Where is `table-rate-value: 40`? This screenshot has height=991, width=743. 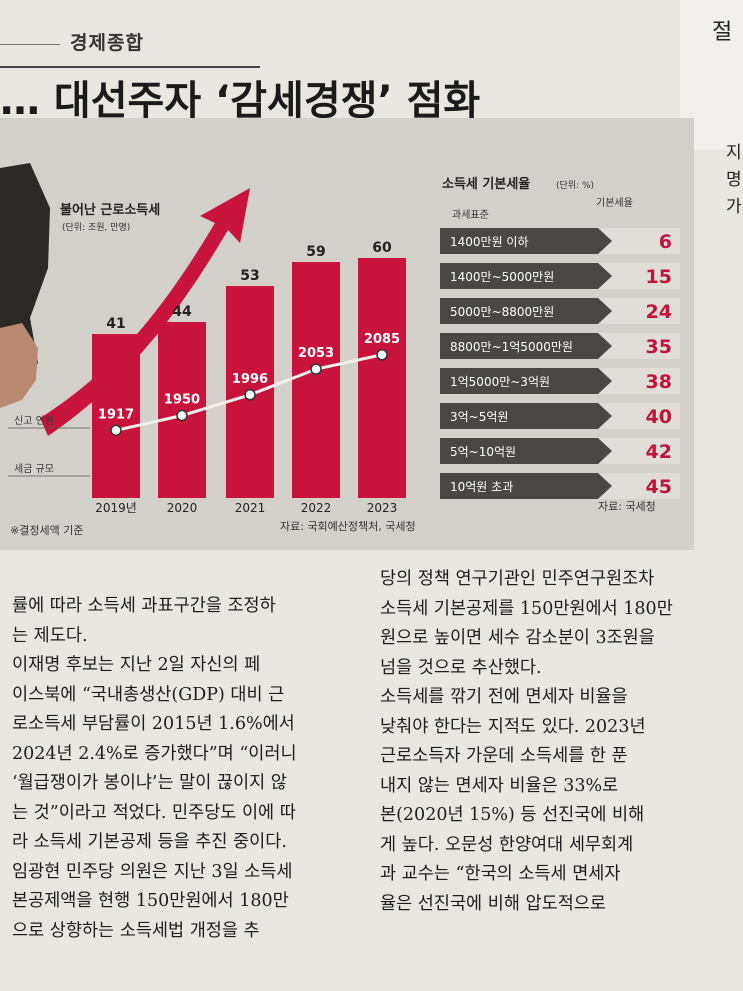 table-rate-value: 40 is located at coordinates (659, 417).